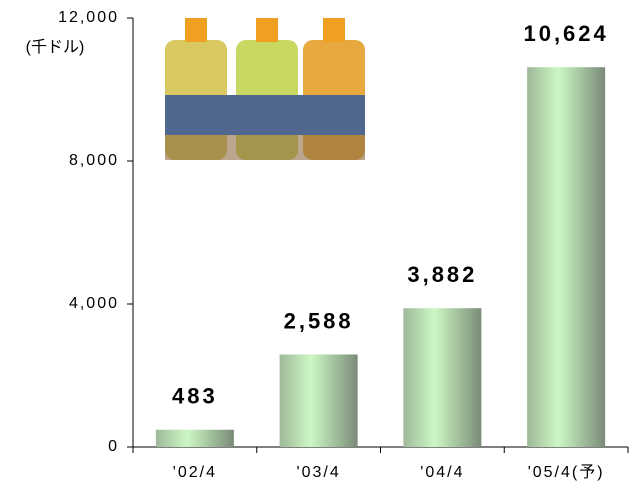 The width and height of the screenshot is (637, 489). What do you see at coordinates (319, 320) in the screenshot?
I see `value-label: 2,588` at bounding box center [319, 320].